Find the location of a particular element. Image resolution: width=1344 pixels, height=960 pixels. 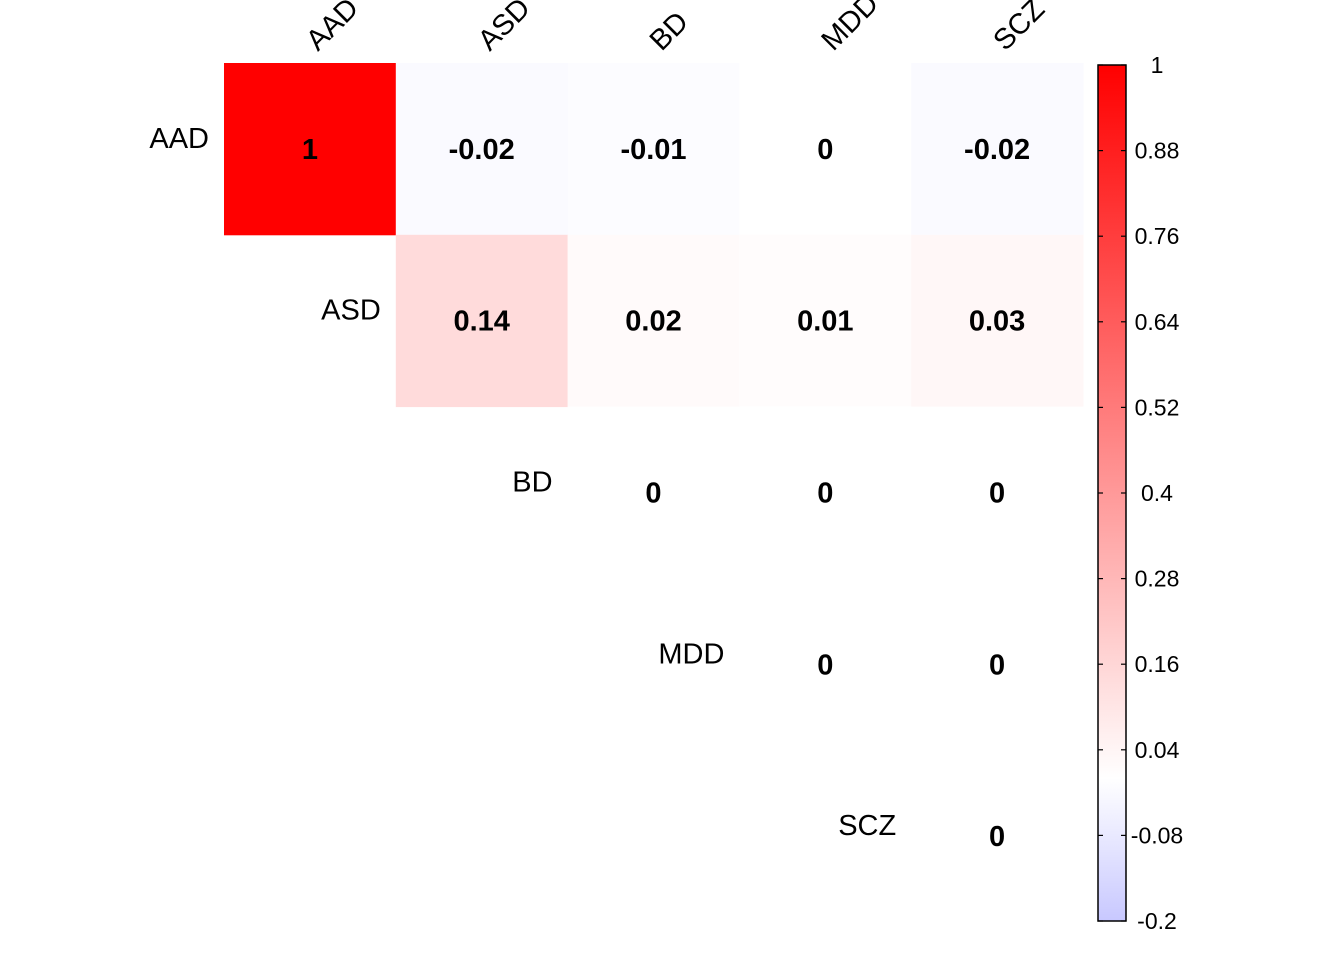

column-label: BD is located at coordinates (669, 31).